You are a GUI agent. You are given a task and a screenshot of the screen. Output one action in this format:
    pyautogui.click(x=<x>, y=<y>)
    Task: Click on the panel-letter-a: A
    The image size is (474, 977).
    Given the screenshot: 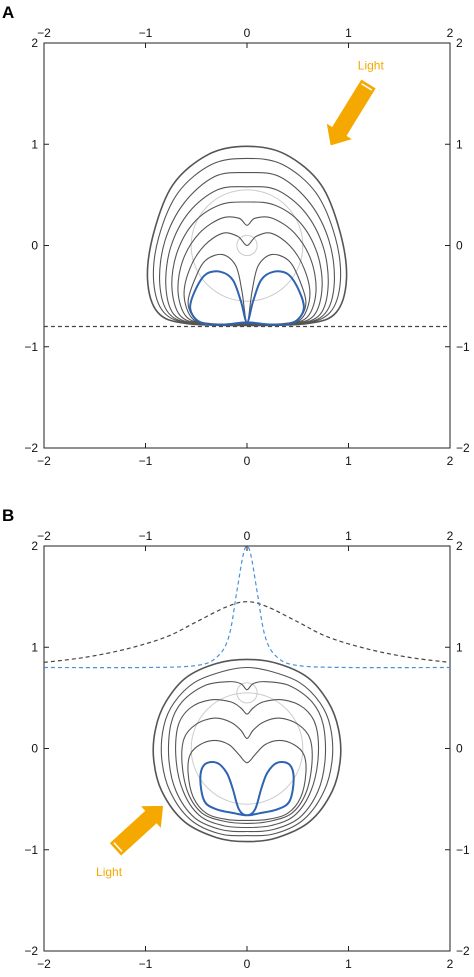 What is the action you would take?
    pyautogui.click(x=8, y=12)
    